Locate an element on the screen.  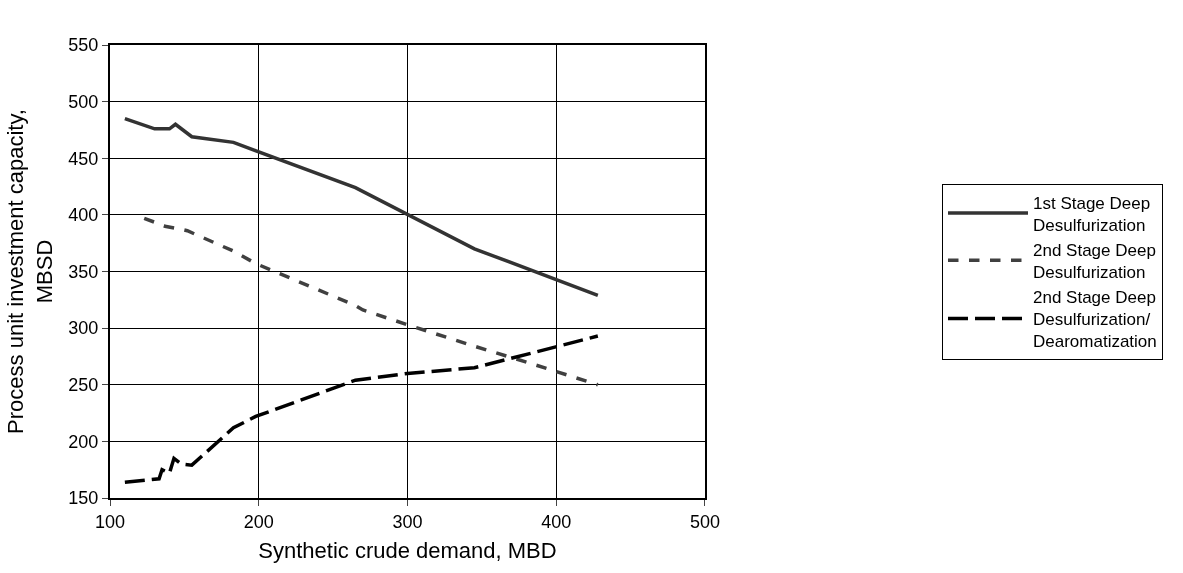
x-tick-label: 500 is located at coordinates (704, 521).